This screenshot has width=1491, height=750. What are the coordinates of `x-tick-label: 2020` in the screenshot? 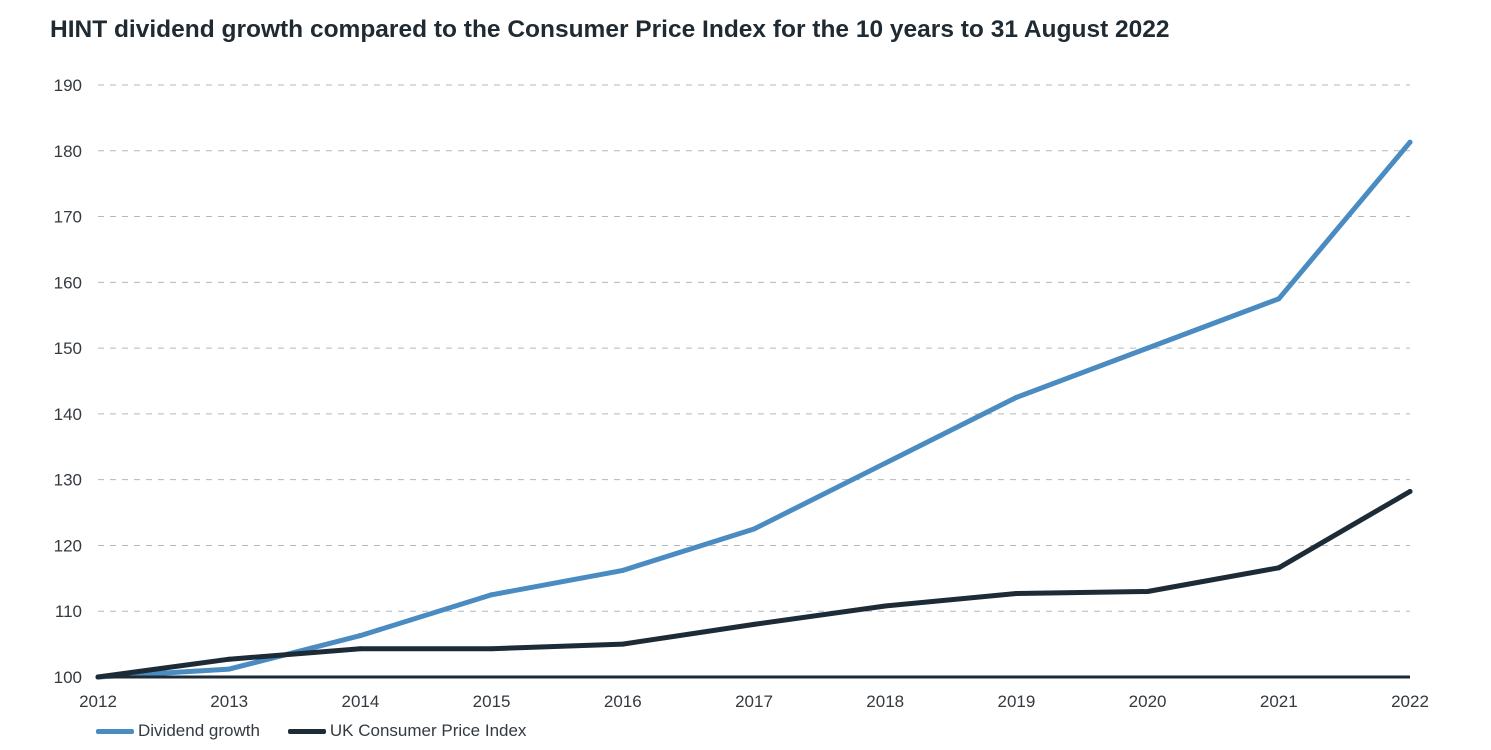 It's located at (1148, 701).